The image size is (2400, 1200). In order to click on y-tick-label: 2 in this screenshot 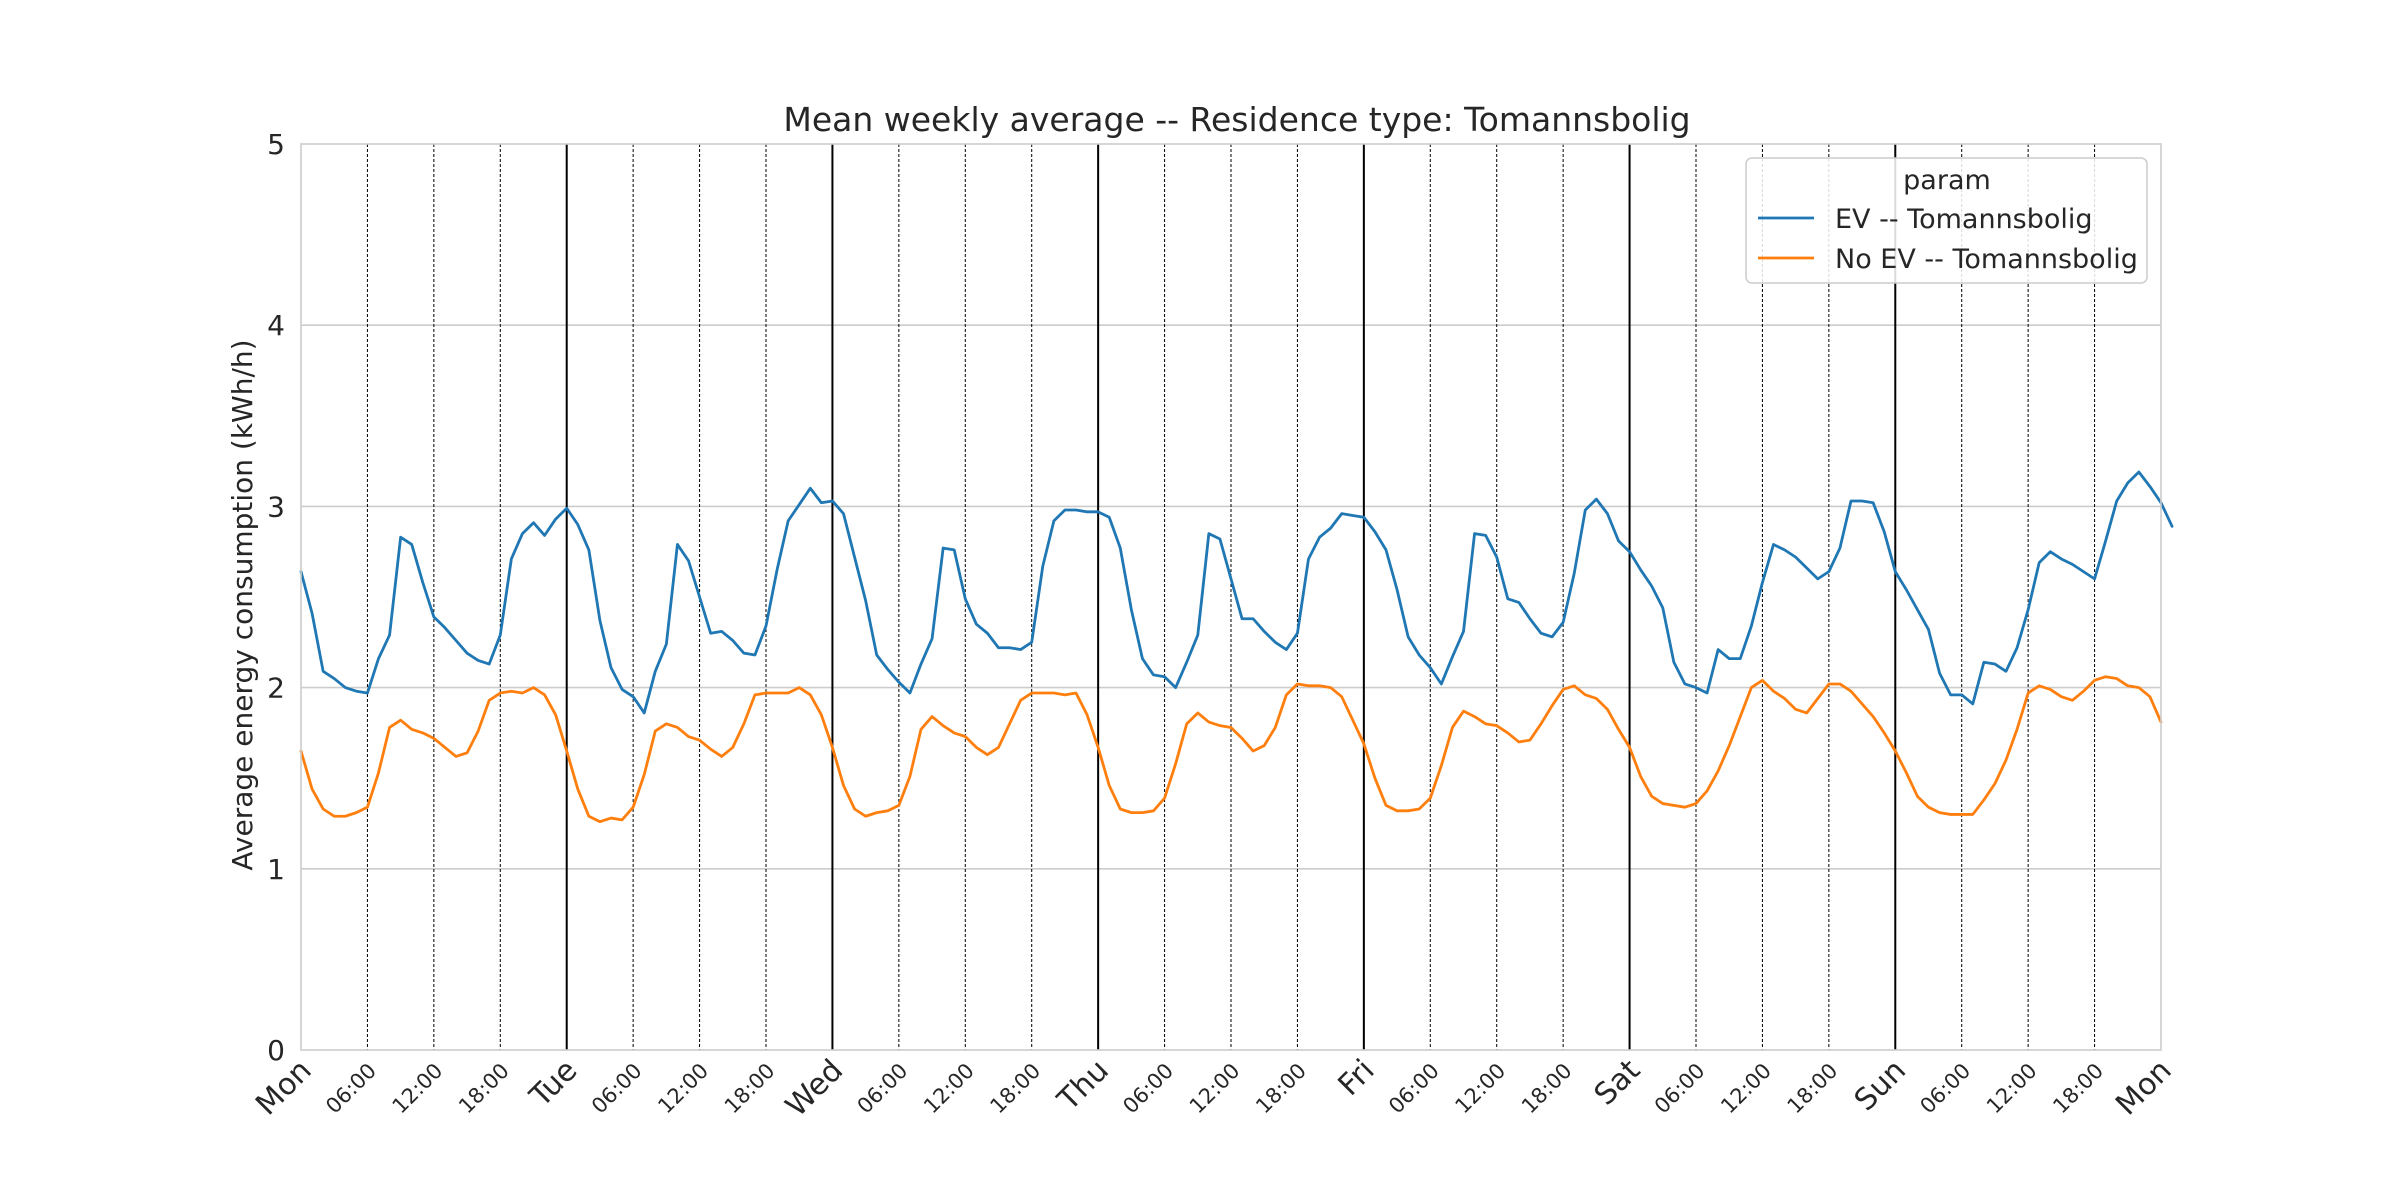, I will do `click(276, 688)`.